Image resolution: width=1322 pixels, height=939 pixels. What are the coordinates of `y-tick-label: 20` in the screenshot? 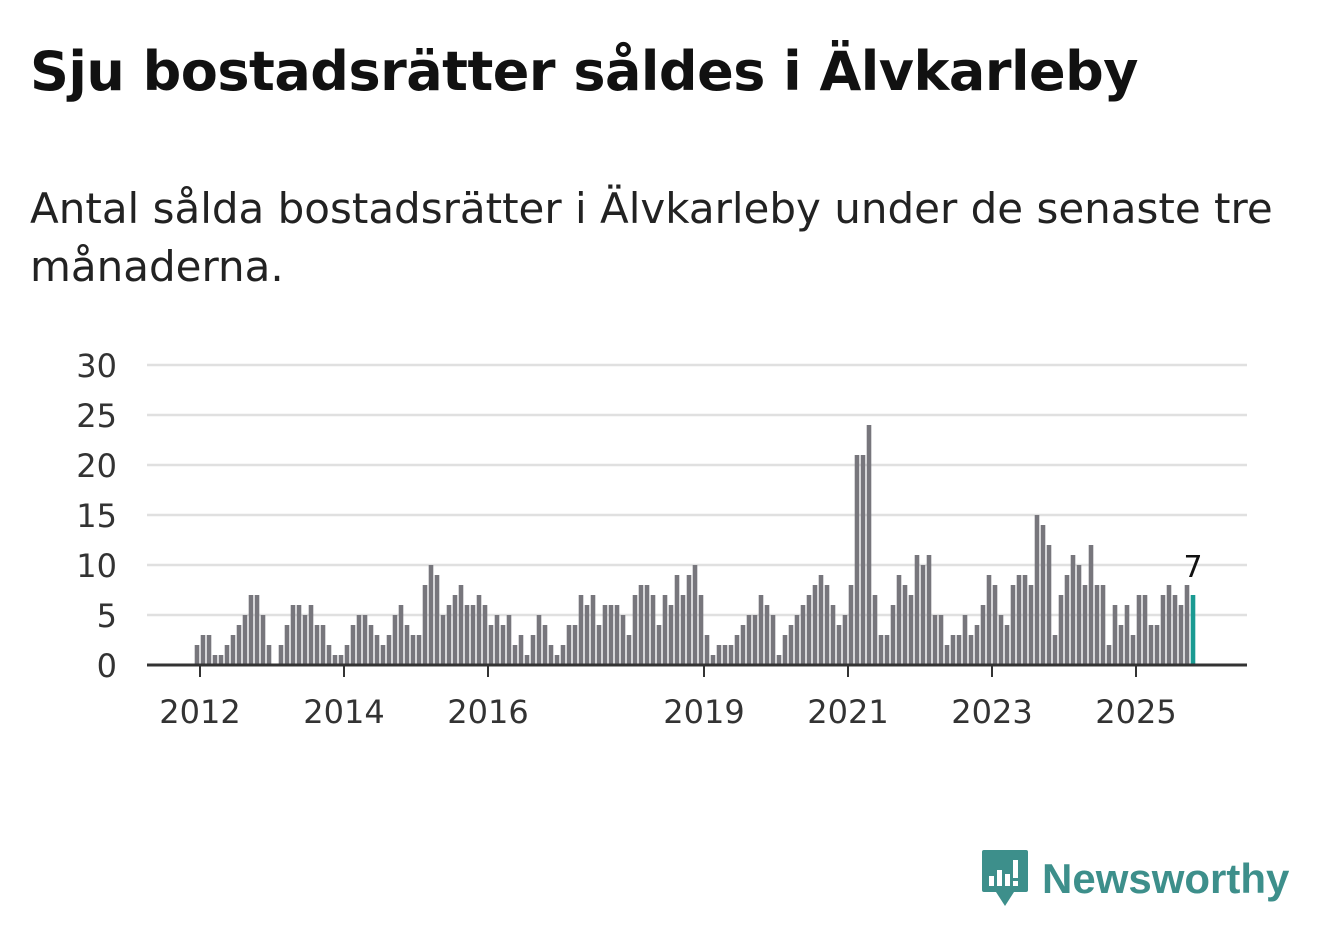 It's located at (96, 466).